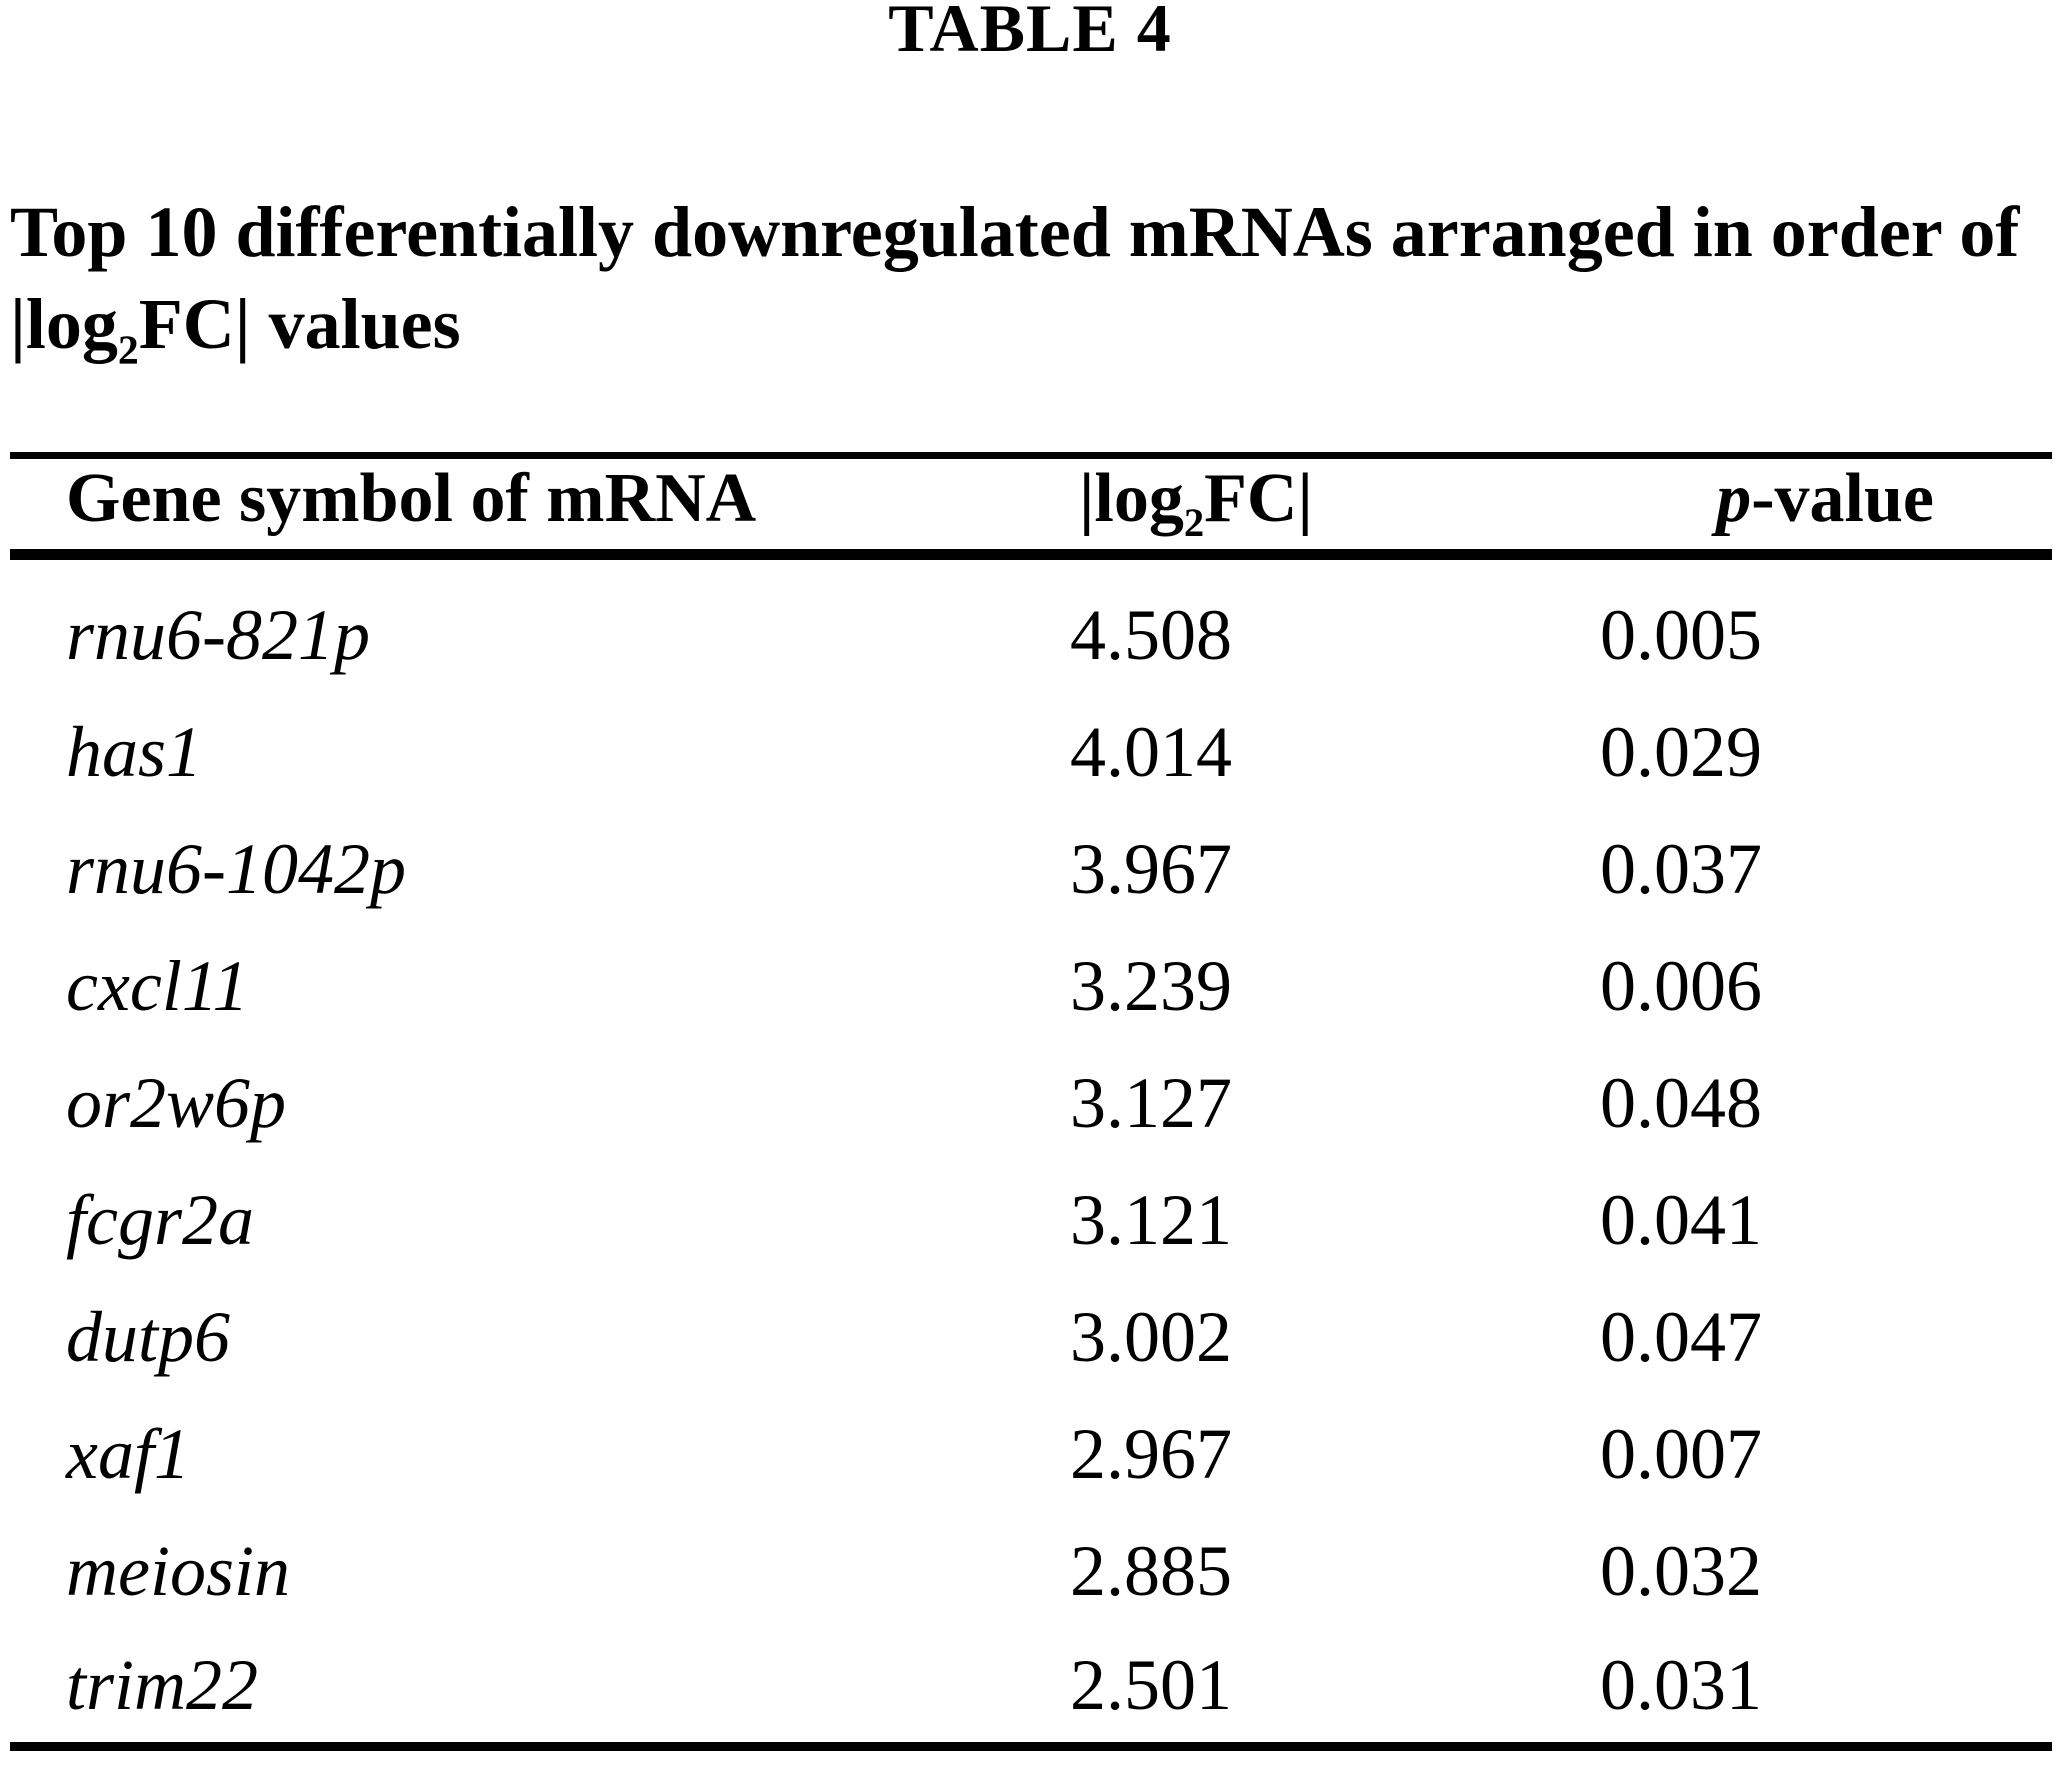 This screenshot has height=1770, width=2060. What do you see at coordinates (134, 751) in the screenshot?
I see `gene-symbol-cell: has1` at bounding box center [134, 751].